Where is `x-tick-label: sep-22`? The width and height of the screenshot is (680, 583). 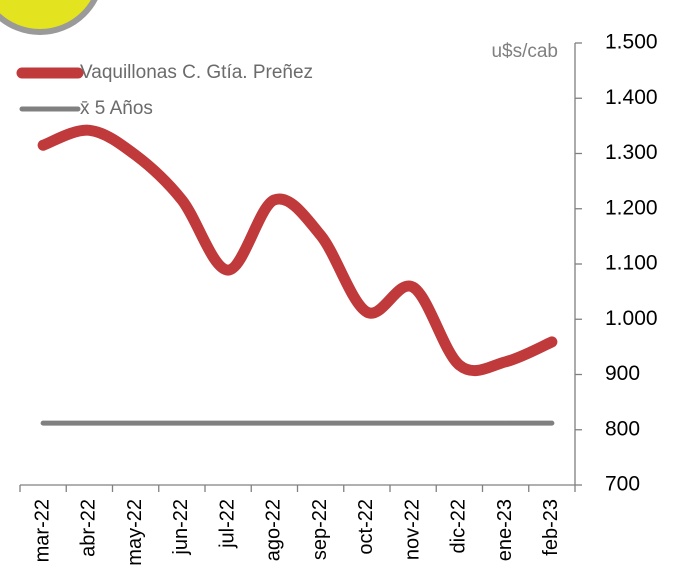
x-tick-label: sep-22 is located at coordinates (320, 529).